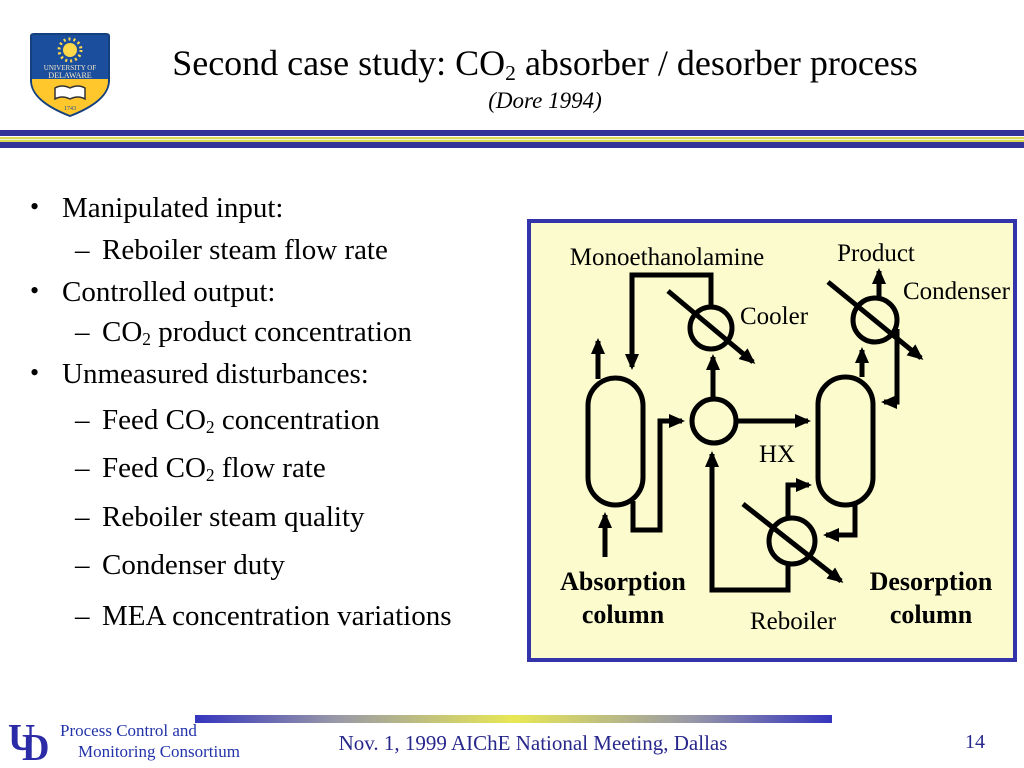 Image resolution: width=1024 pixels, height=768 pixels. I want to click on reboiler-to-hx-line, so click(748, 522).